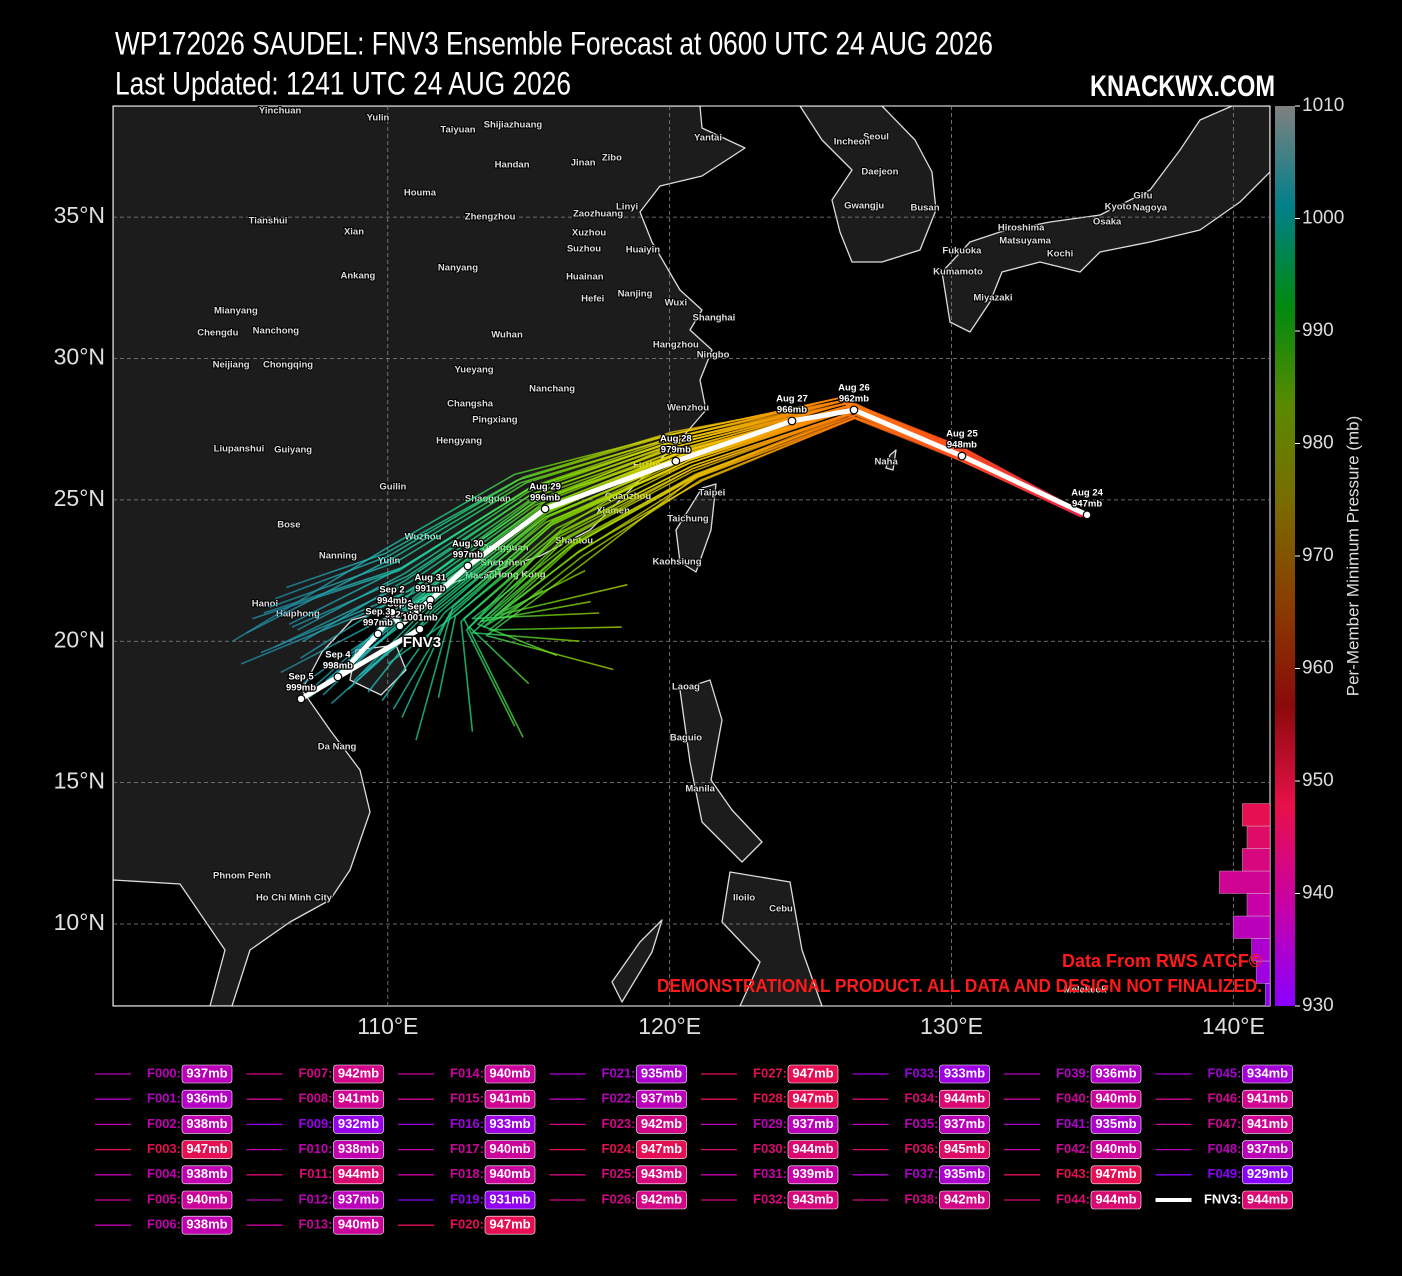 This screenshot has width=1402, height=1276. Describe the element at coordinates (490, 217) in the screenshot. I see `city-label: Zhengzhou` at that location.